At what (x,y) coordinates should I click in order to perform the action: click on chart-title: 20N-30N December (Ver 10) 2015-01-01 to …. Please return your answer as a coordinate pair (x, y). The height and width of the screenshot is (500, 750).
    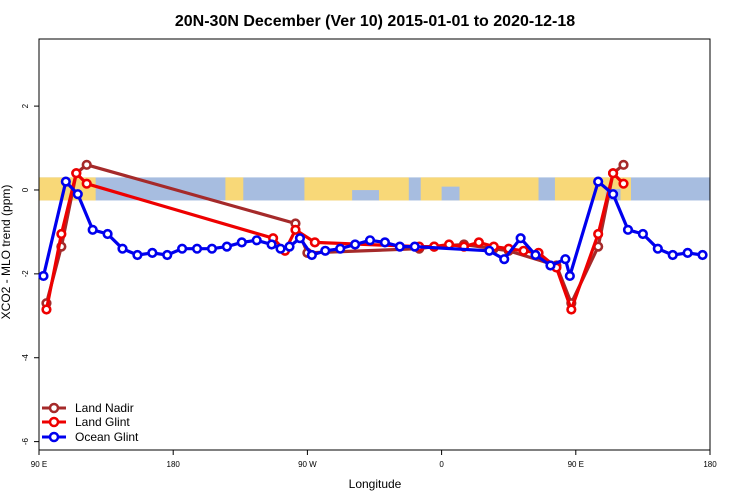
    Looking at the image, I should click on (375, 21).